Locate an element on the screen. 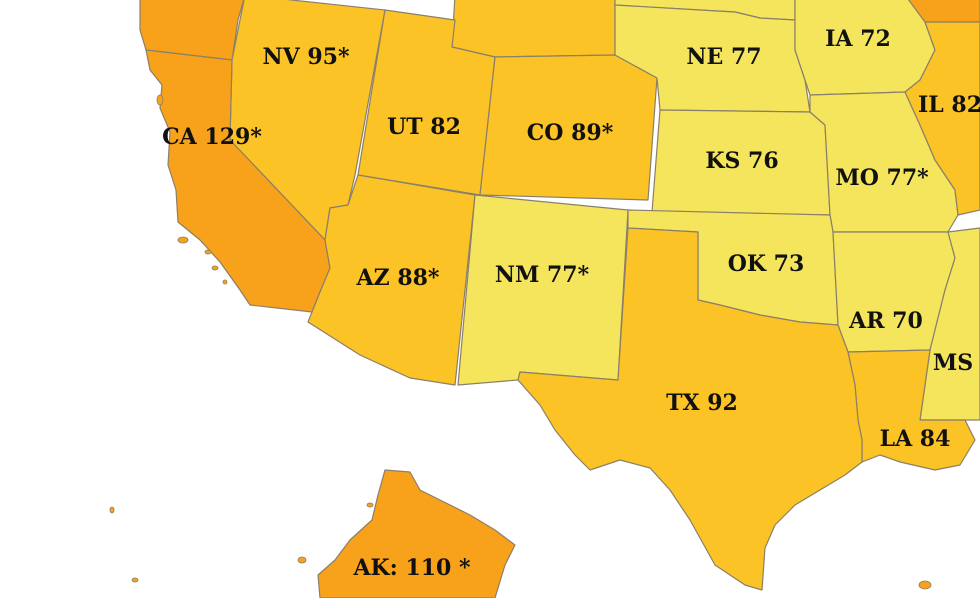 The image size is (980, 598). state-label-ok: OK 73 is located at coordinates (766, 264).